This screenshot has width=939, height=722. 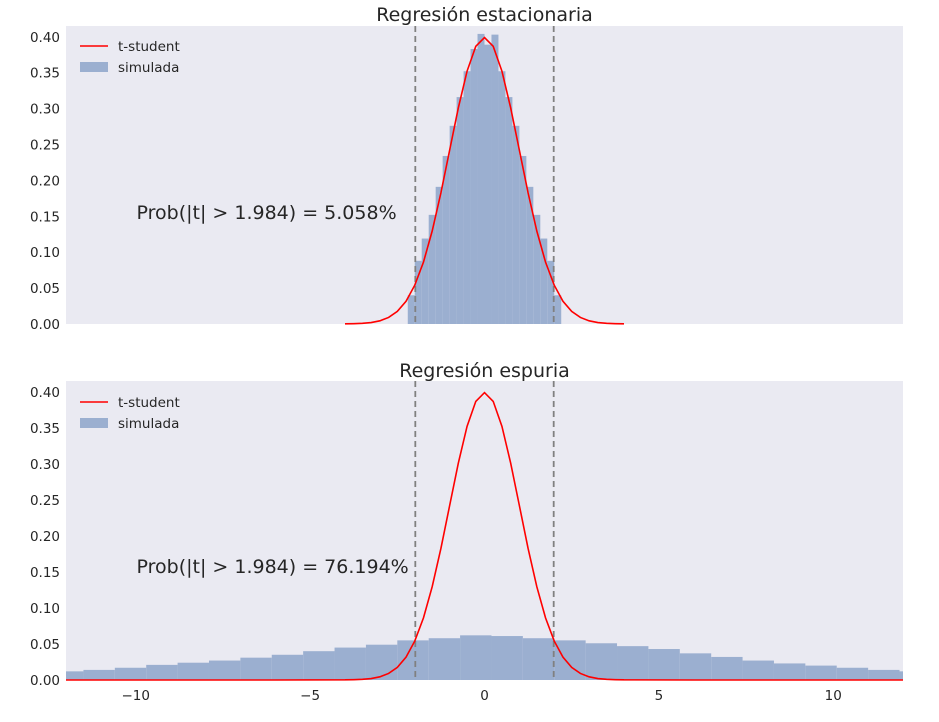 I want to click on x-tick-label: 0, so click(x=484, y=696).